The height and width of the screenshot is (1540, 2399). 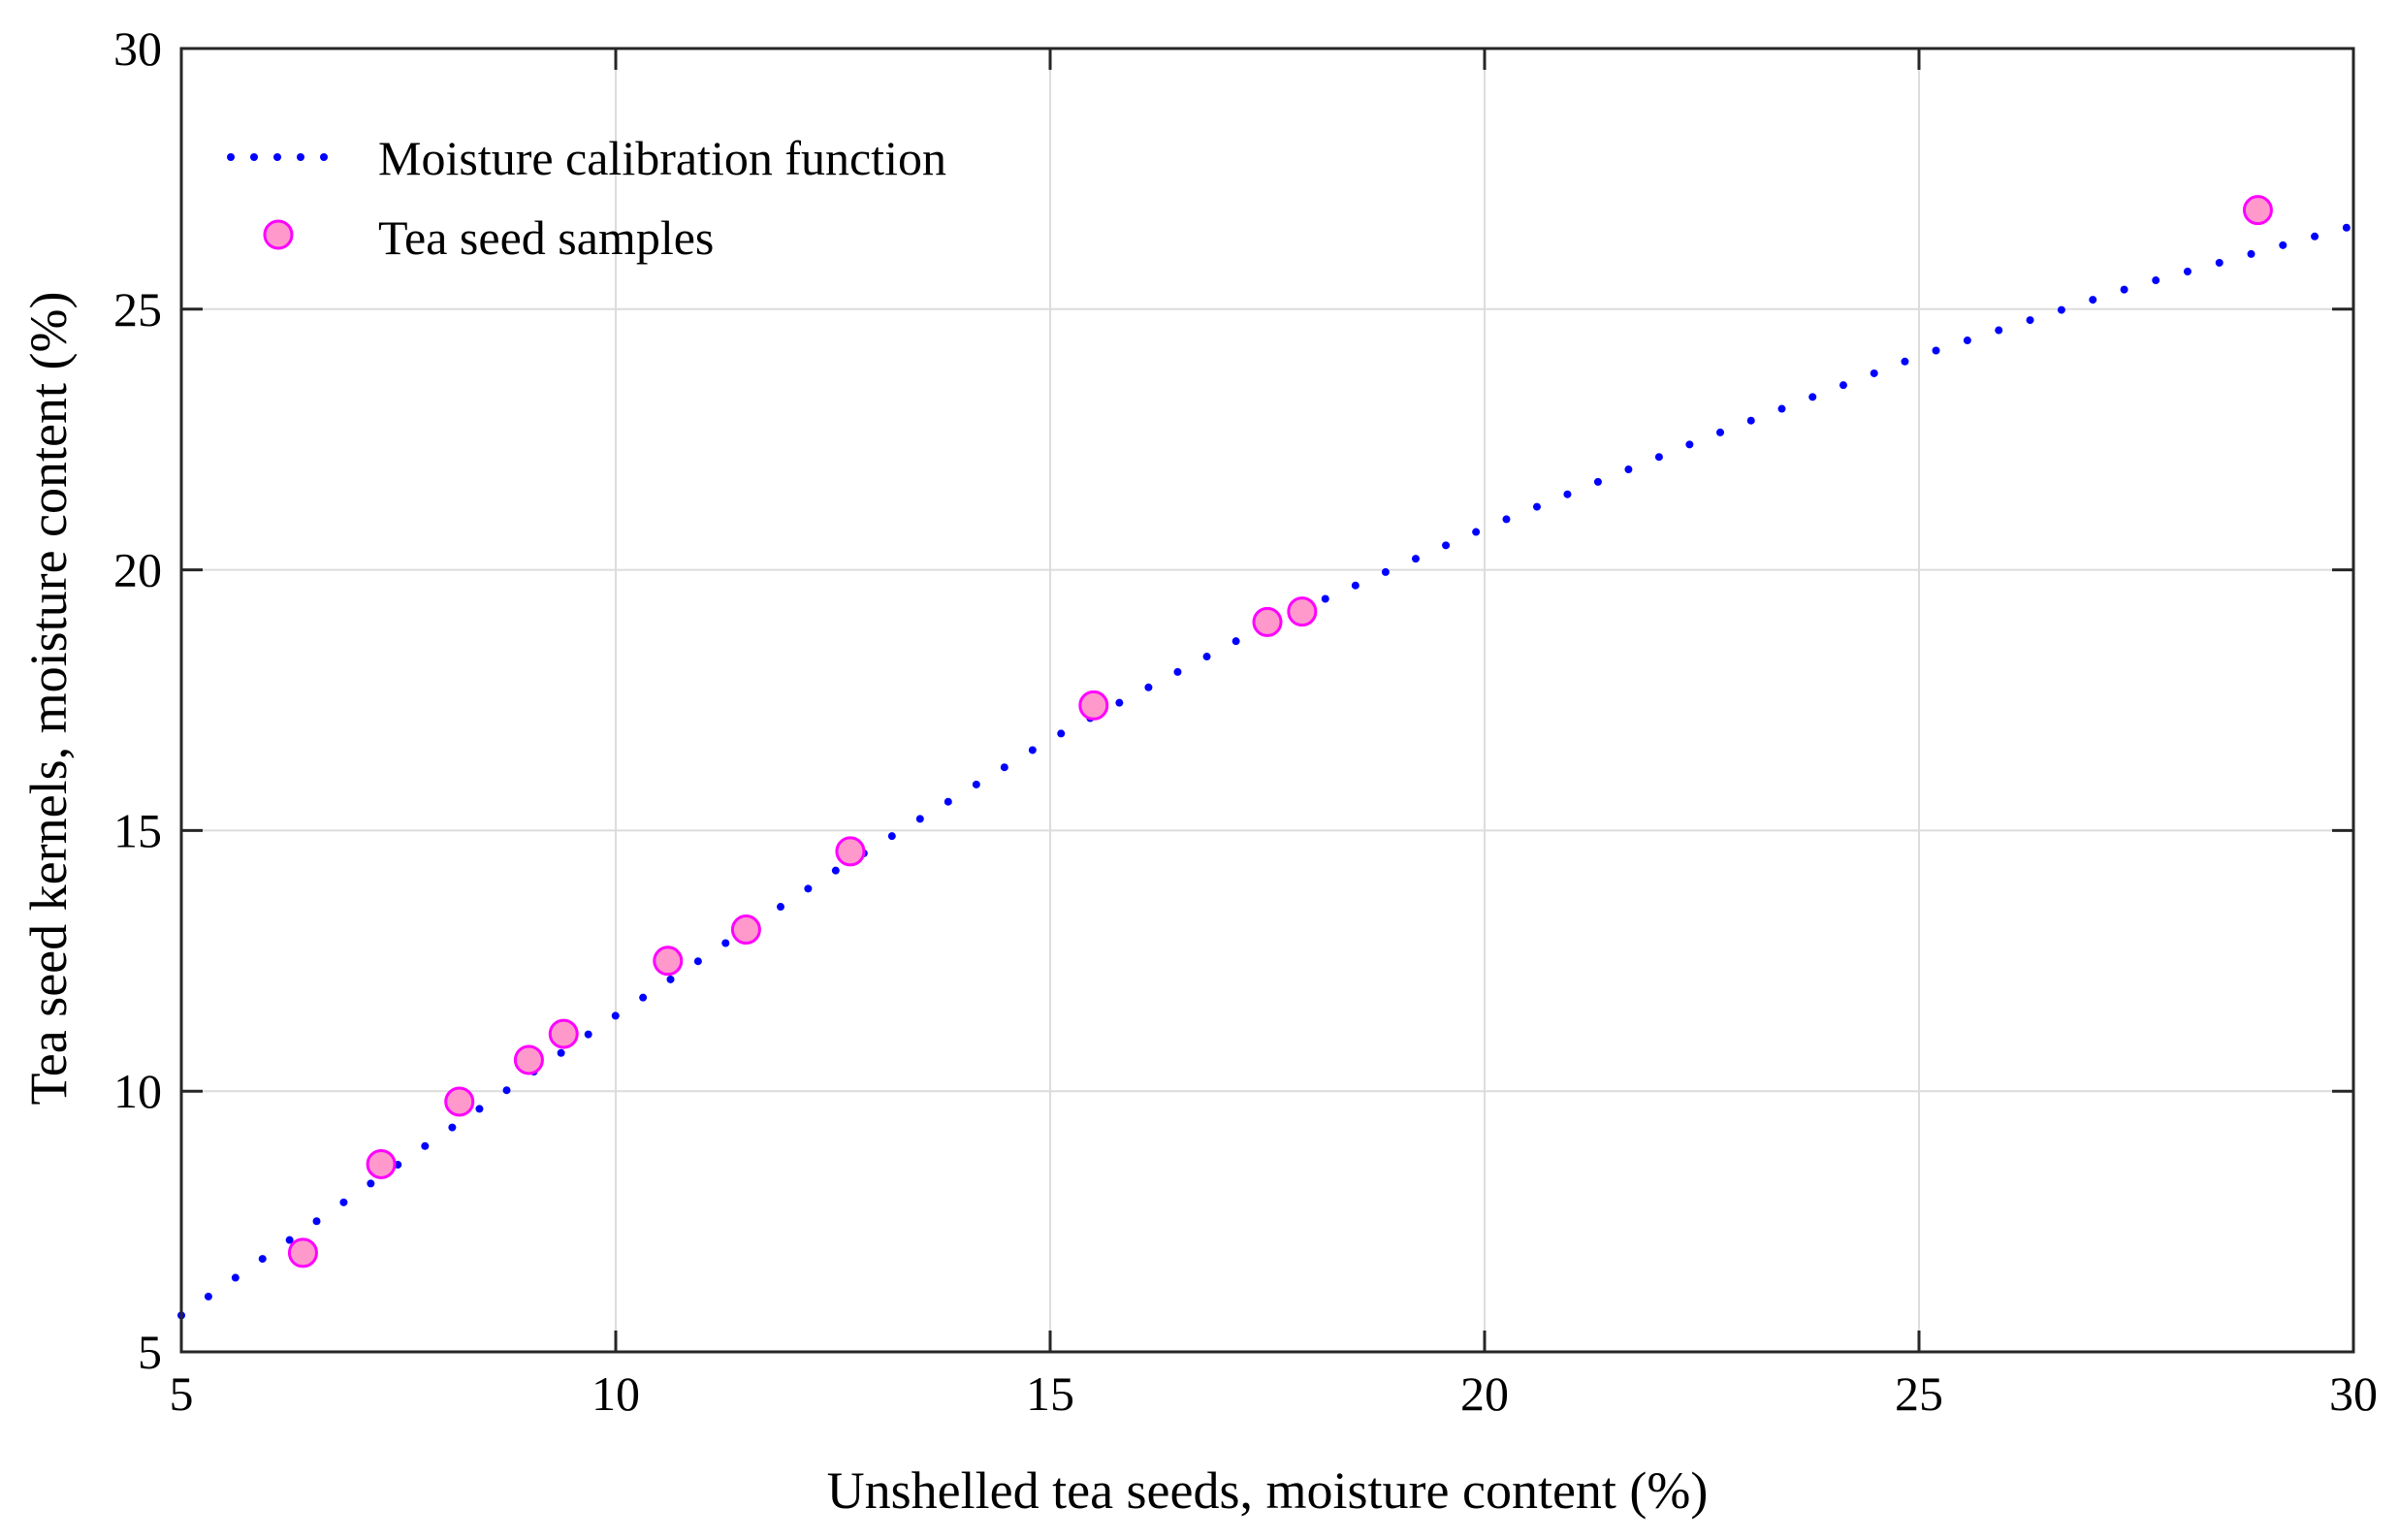 I want to click on x-tick-label: 25, so click(x=1919, y=1393).